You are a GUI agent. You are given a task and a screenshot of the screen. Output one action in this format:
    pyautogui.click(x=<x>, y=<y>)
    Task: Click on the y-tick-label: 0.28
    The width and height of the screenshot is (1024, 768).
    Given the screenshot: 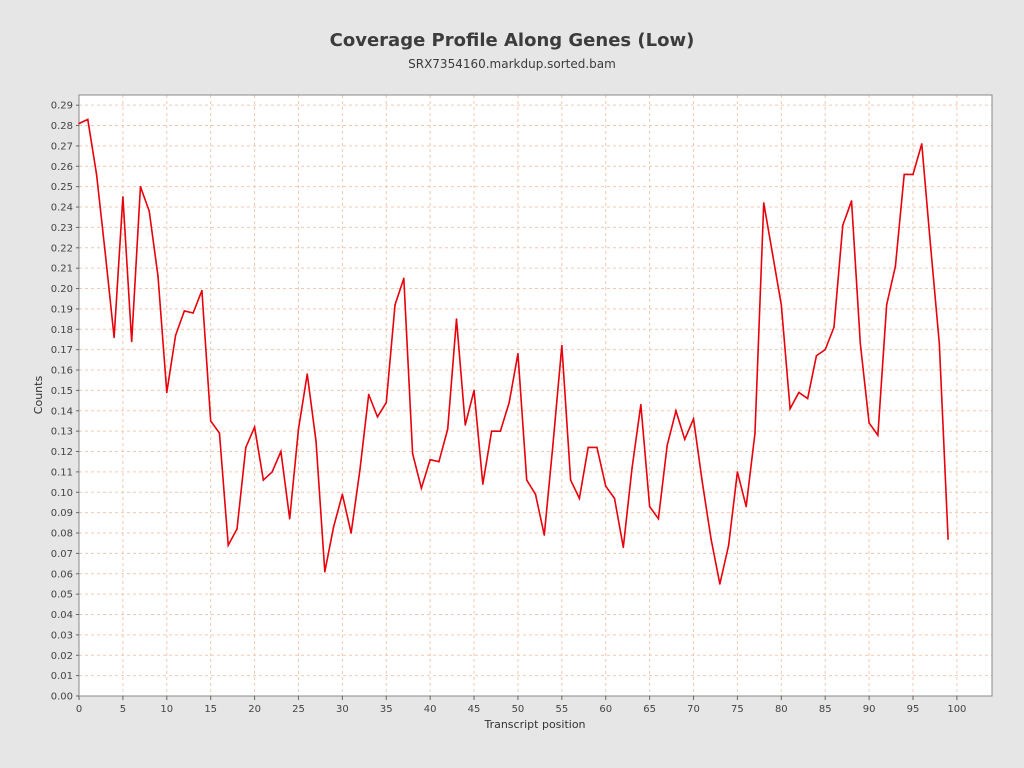 What is the action you would take?
    pyautogui.click(x=62, y=126)
    